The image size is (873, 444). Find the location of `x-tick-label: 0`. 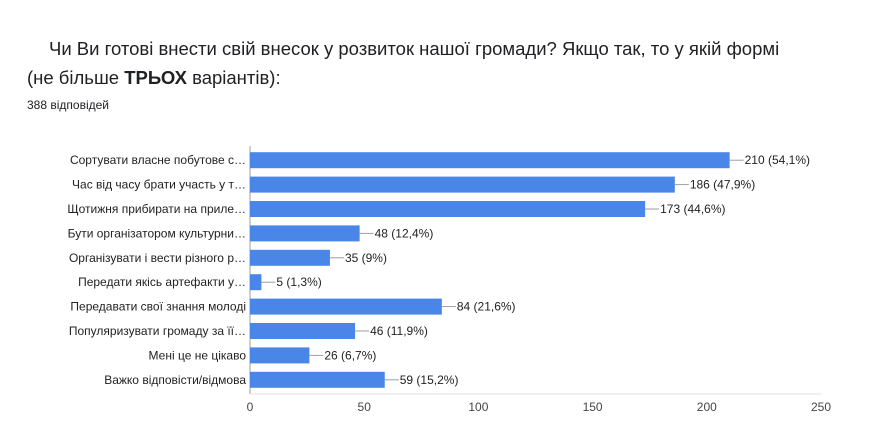

x-tick-label: 0 is located at coordinates (250, 407).